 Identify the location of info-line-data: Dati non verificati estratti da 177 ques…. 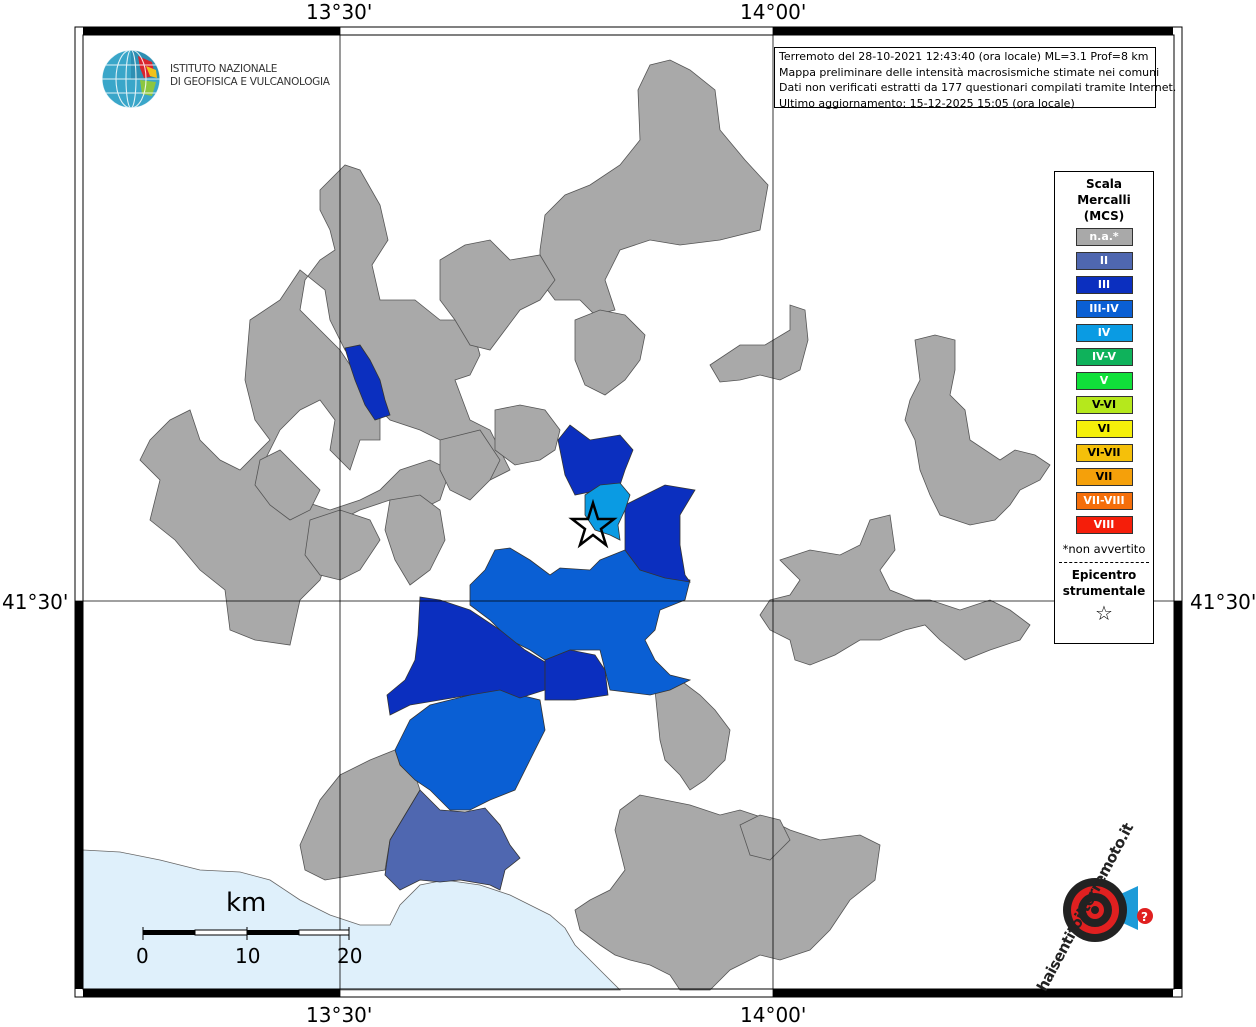
(978, 87).